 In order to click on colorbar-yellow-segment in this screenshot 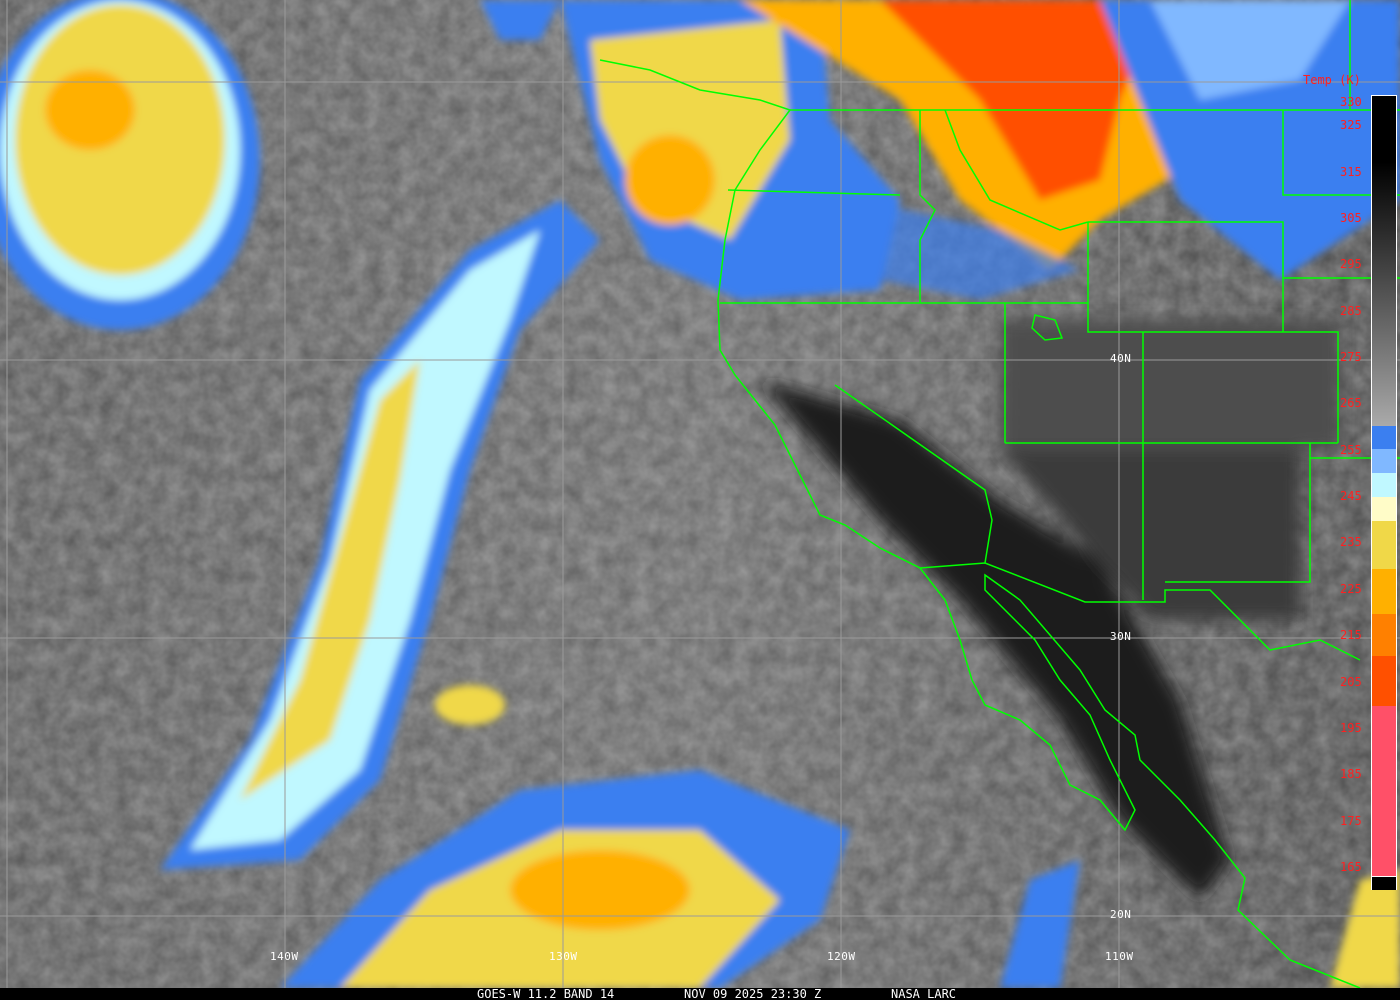, I will do `click(1384, 545)`.